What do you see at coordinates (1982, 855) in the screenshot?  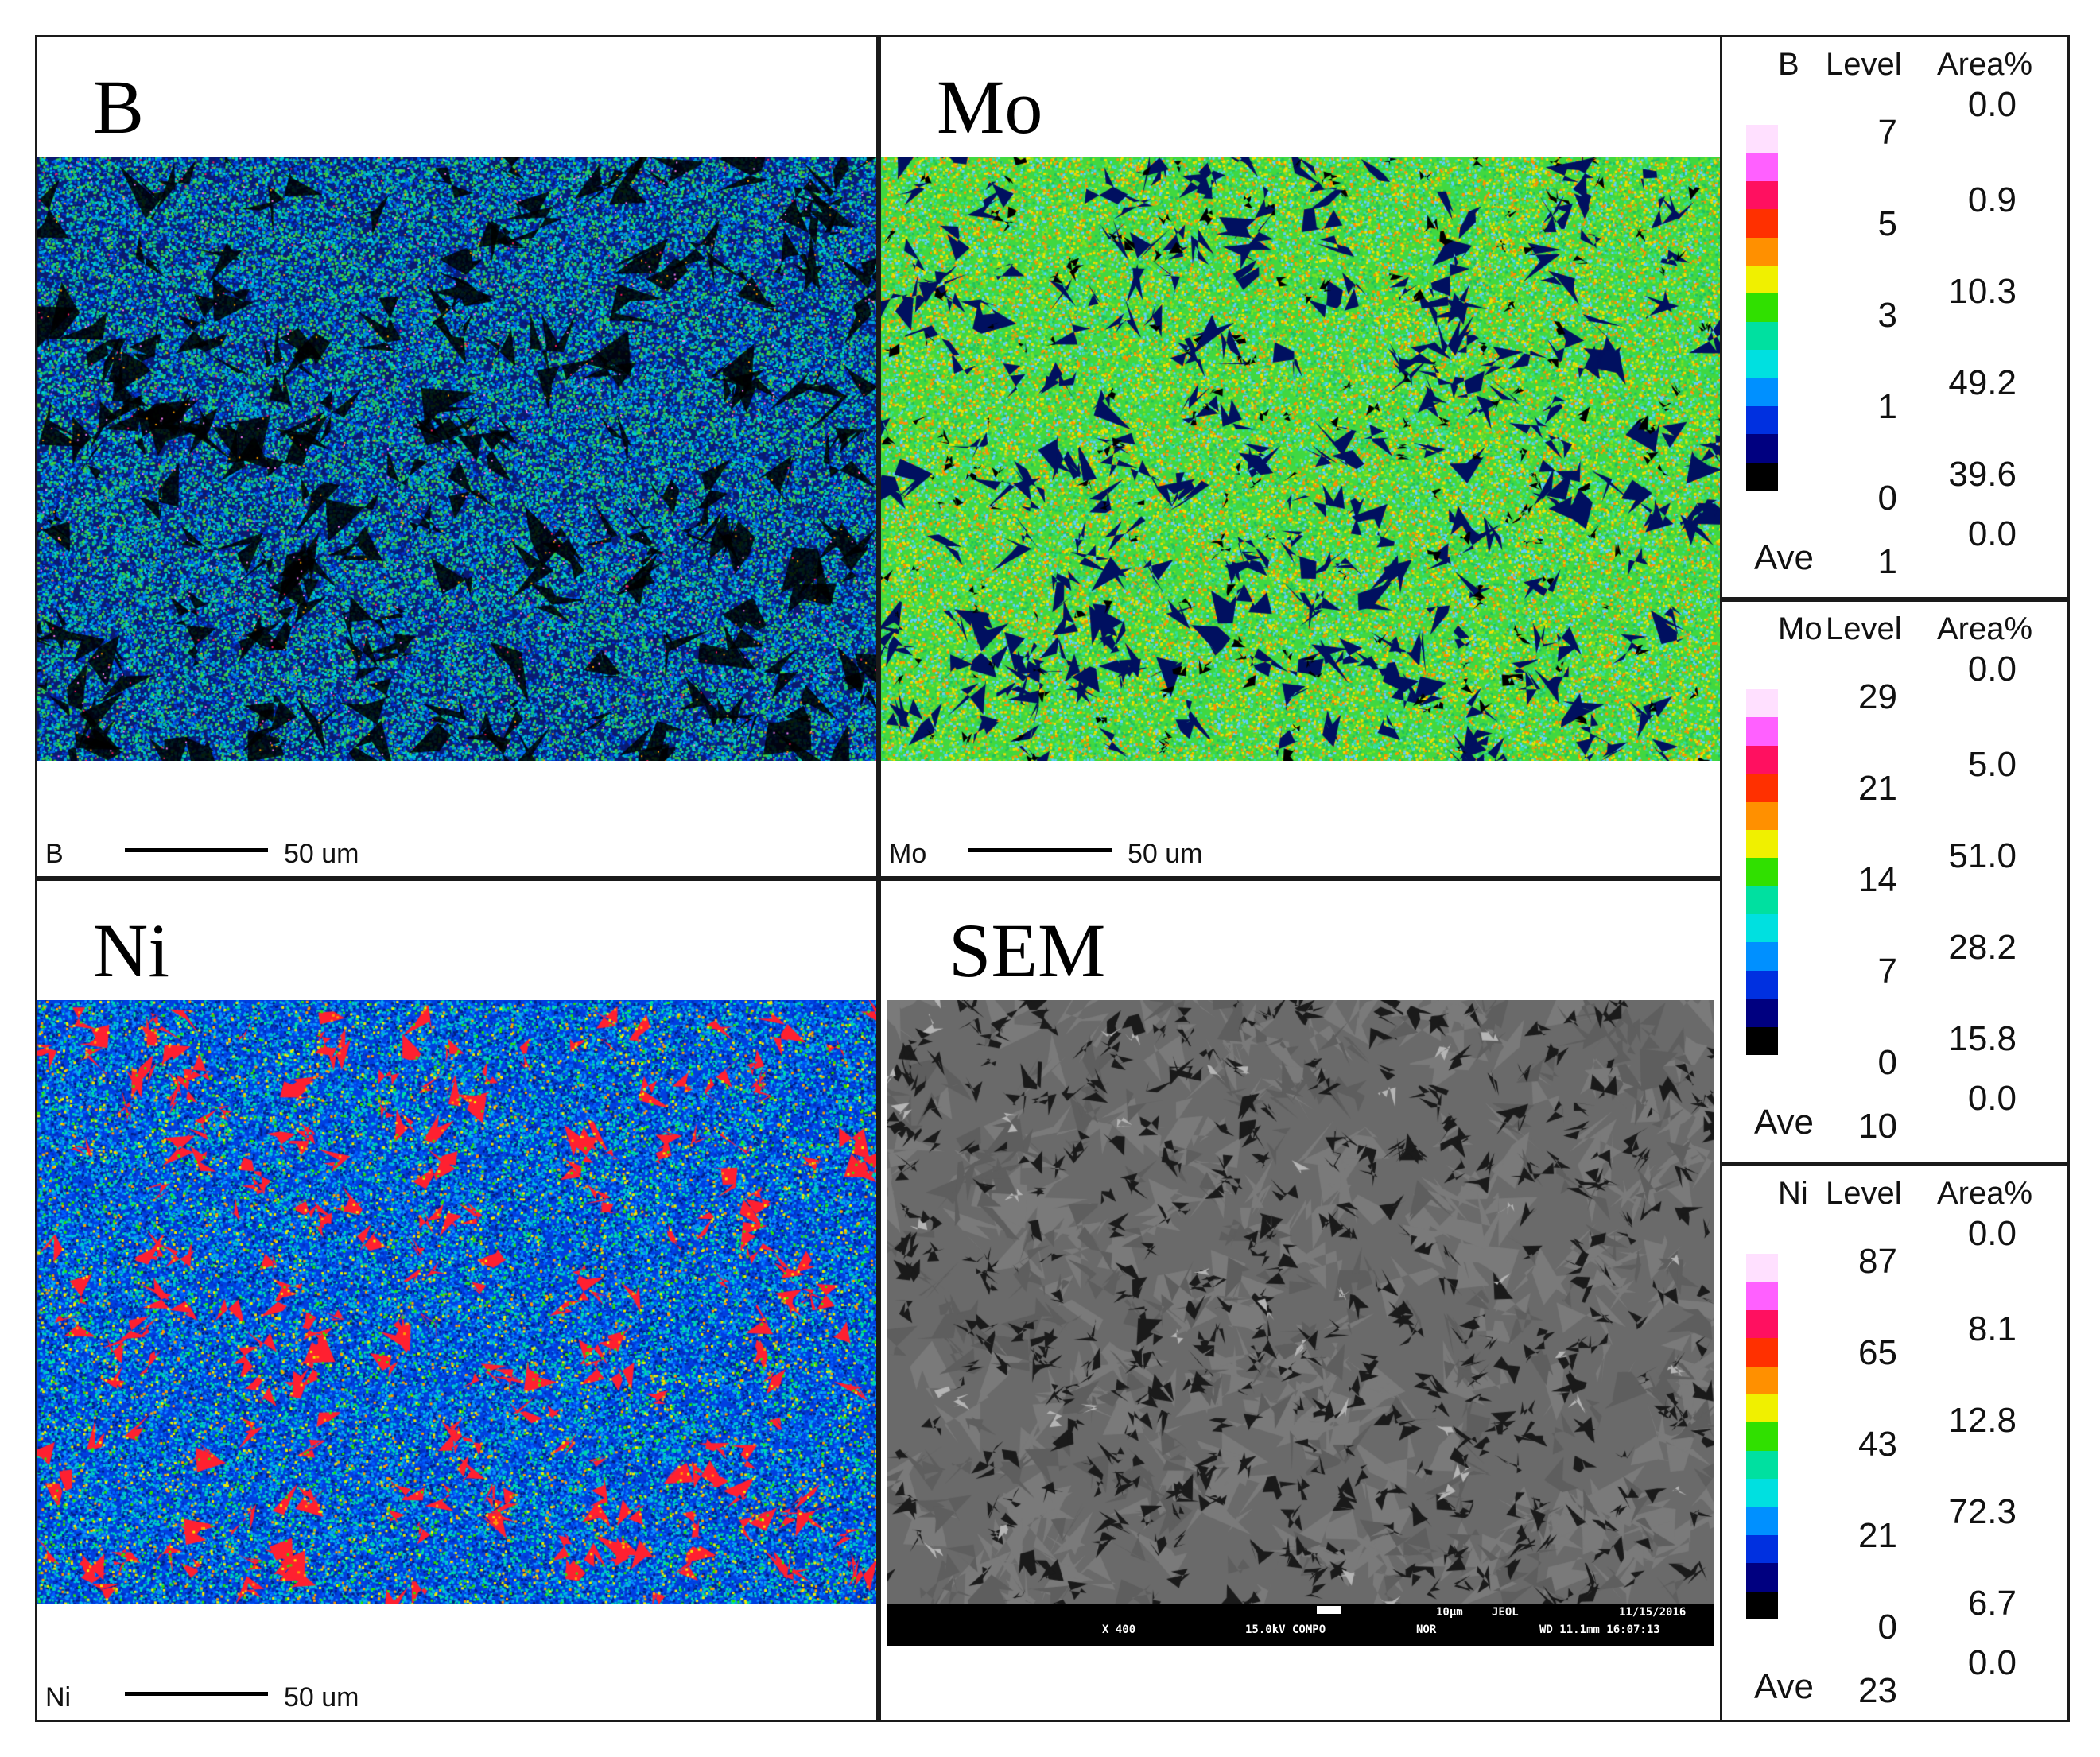 I see `legend-area-value: 51.0` at bounding box center [1982, 855].